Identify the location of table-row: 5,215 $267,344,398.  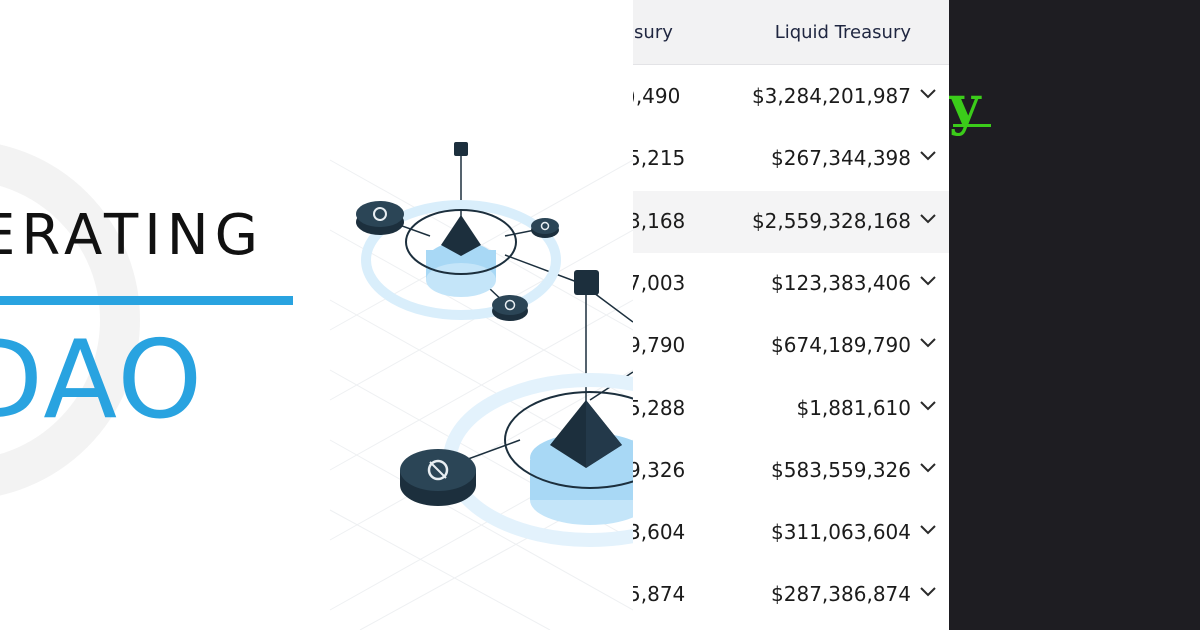
(791, 159).